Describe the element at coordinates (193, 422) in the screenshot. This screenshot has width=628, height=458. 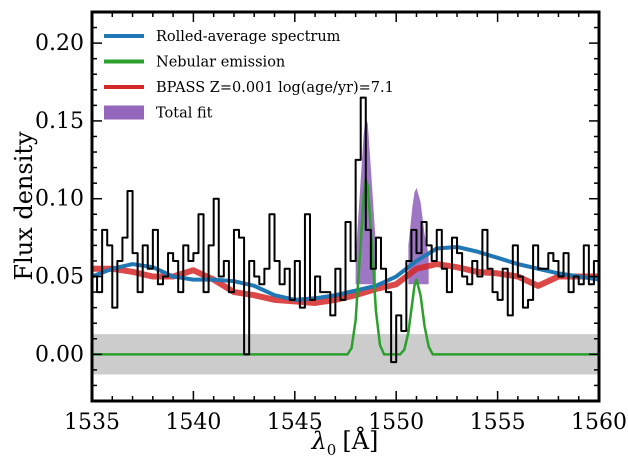
I see `x-tick-label: 1540` at that location.